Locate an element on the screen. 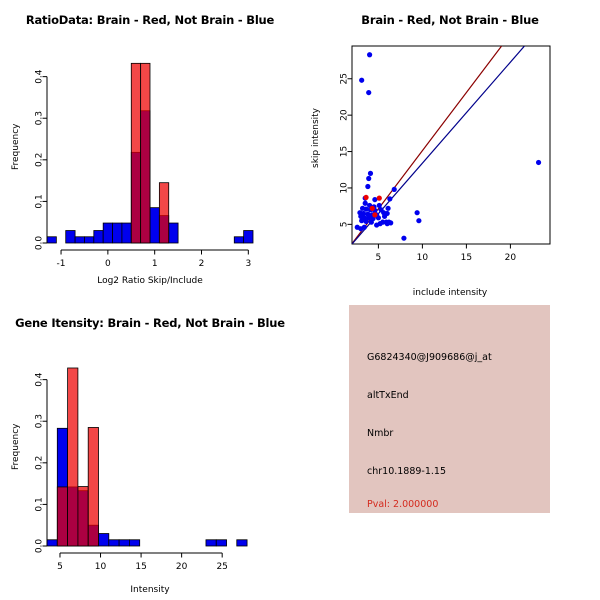 The height and width of the screenshot is (600, 600). svg-text: -1 is located at coordinates (61, 264).